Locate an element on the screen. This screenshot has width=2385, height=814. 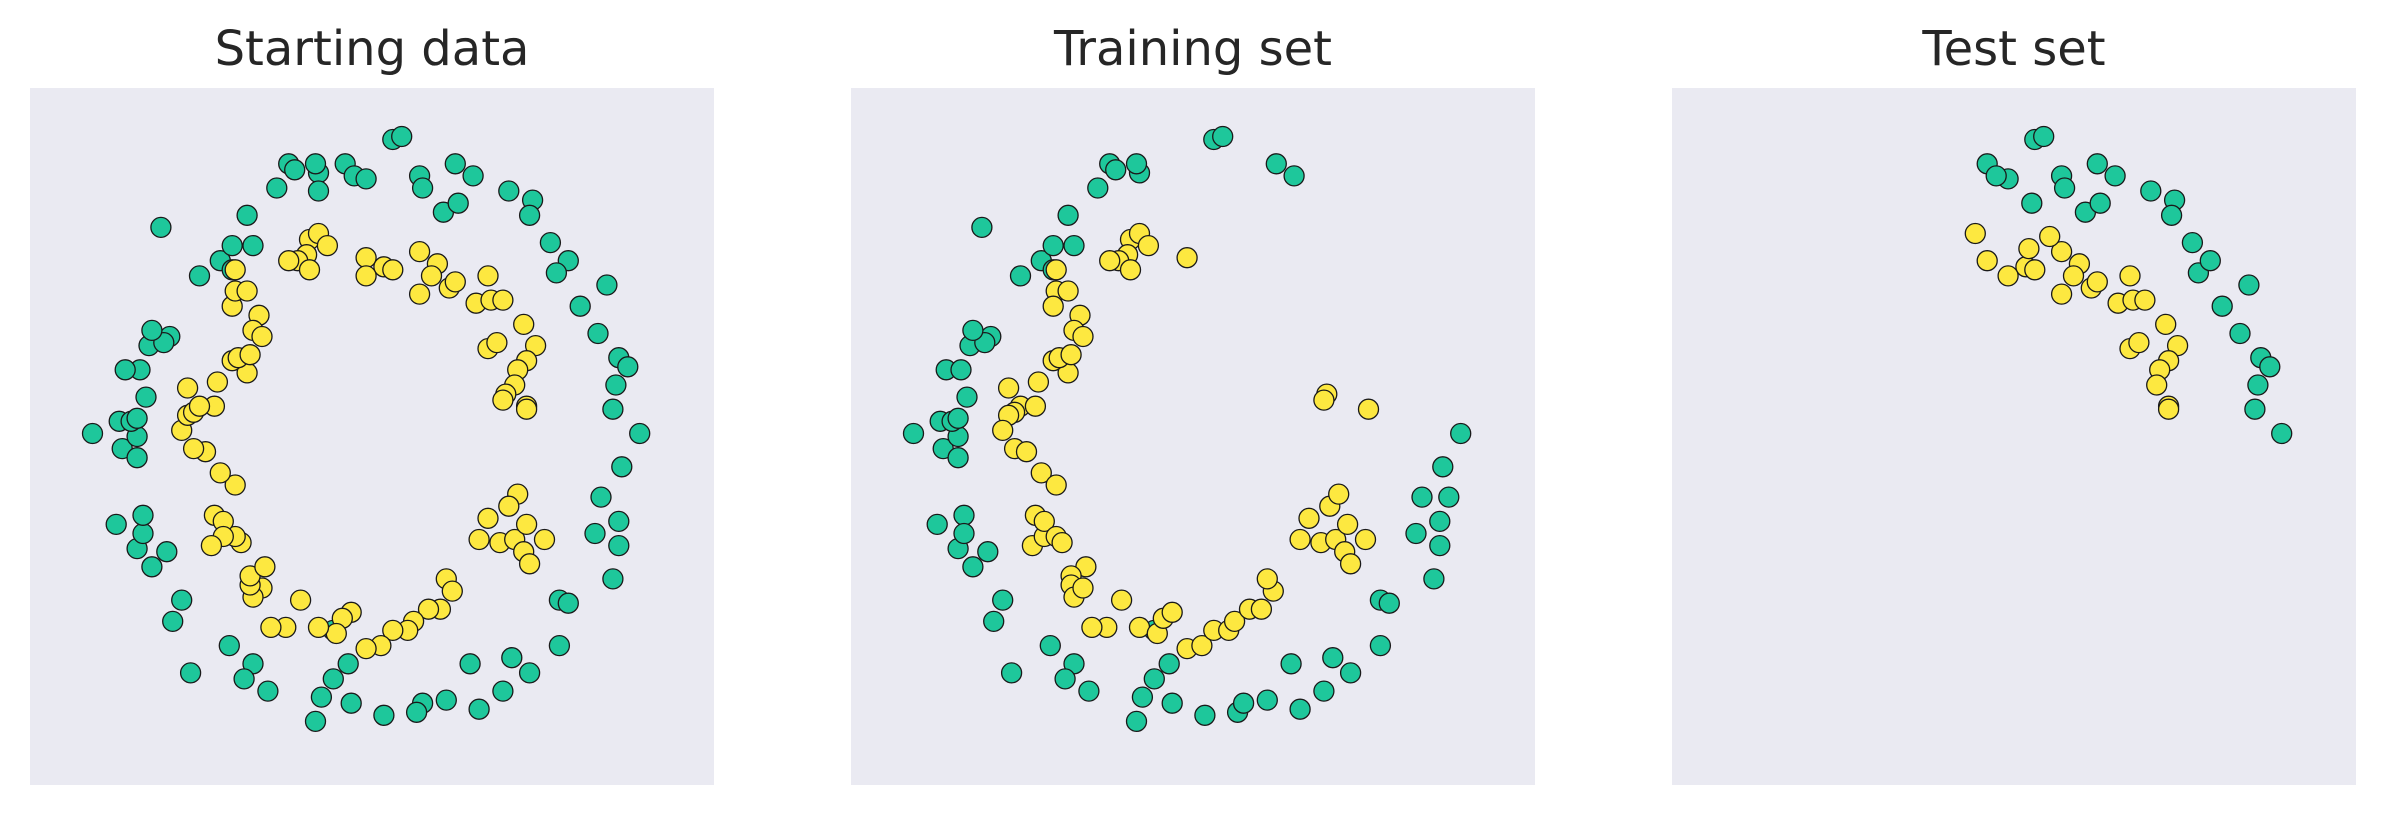
chart-title-test: Test set is located at coordinates (2014, 49).